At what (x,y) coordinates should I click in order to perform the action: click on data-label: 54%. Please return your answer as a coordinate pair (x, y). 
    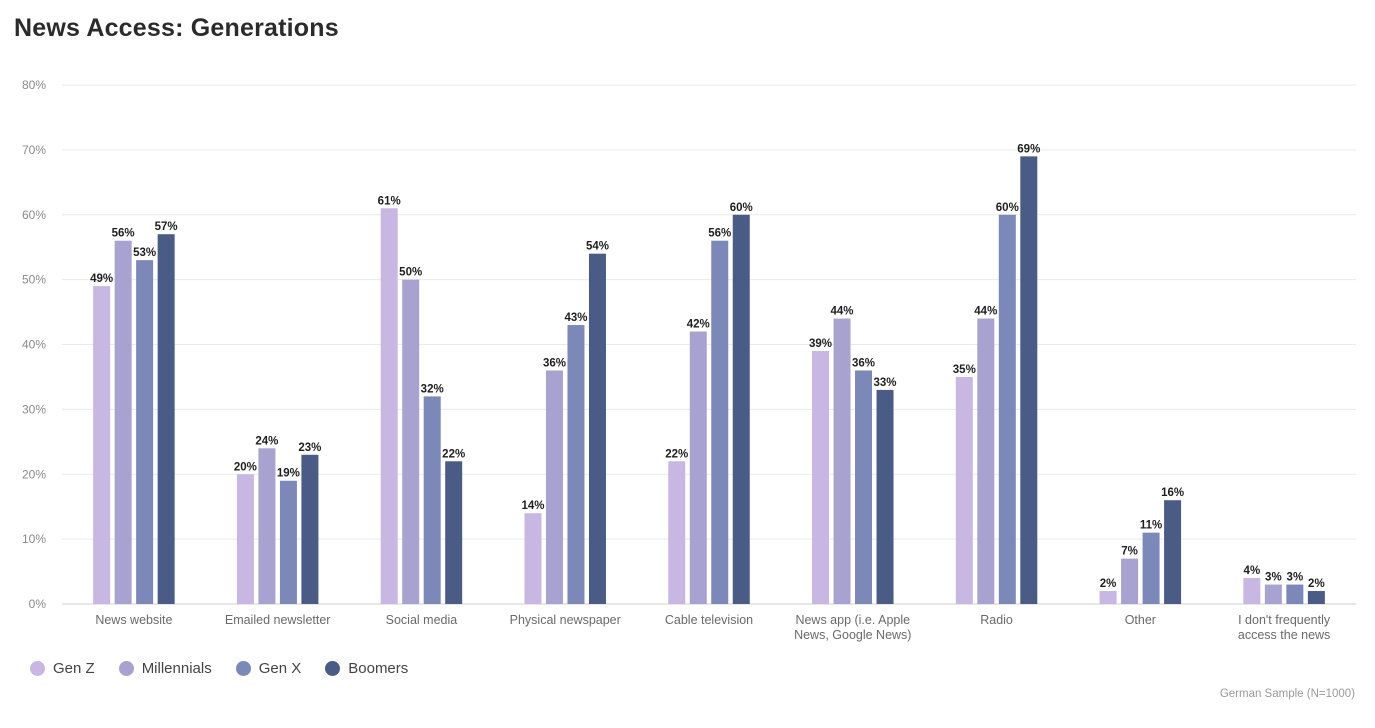
    Looking at the image, I should click on (597, 247).